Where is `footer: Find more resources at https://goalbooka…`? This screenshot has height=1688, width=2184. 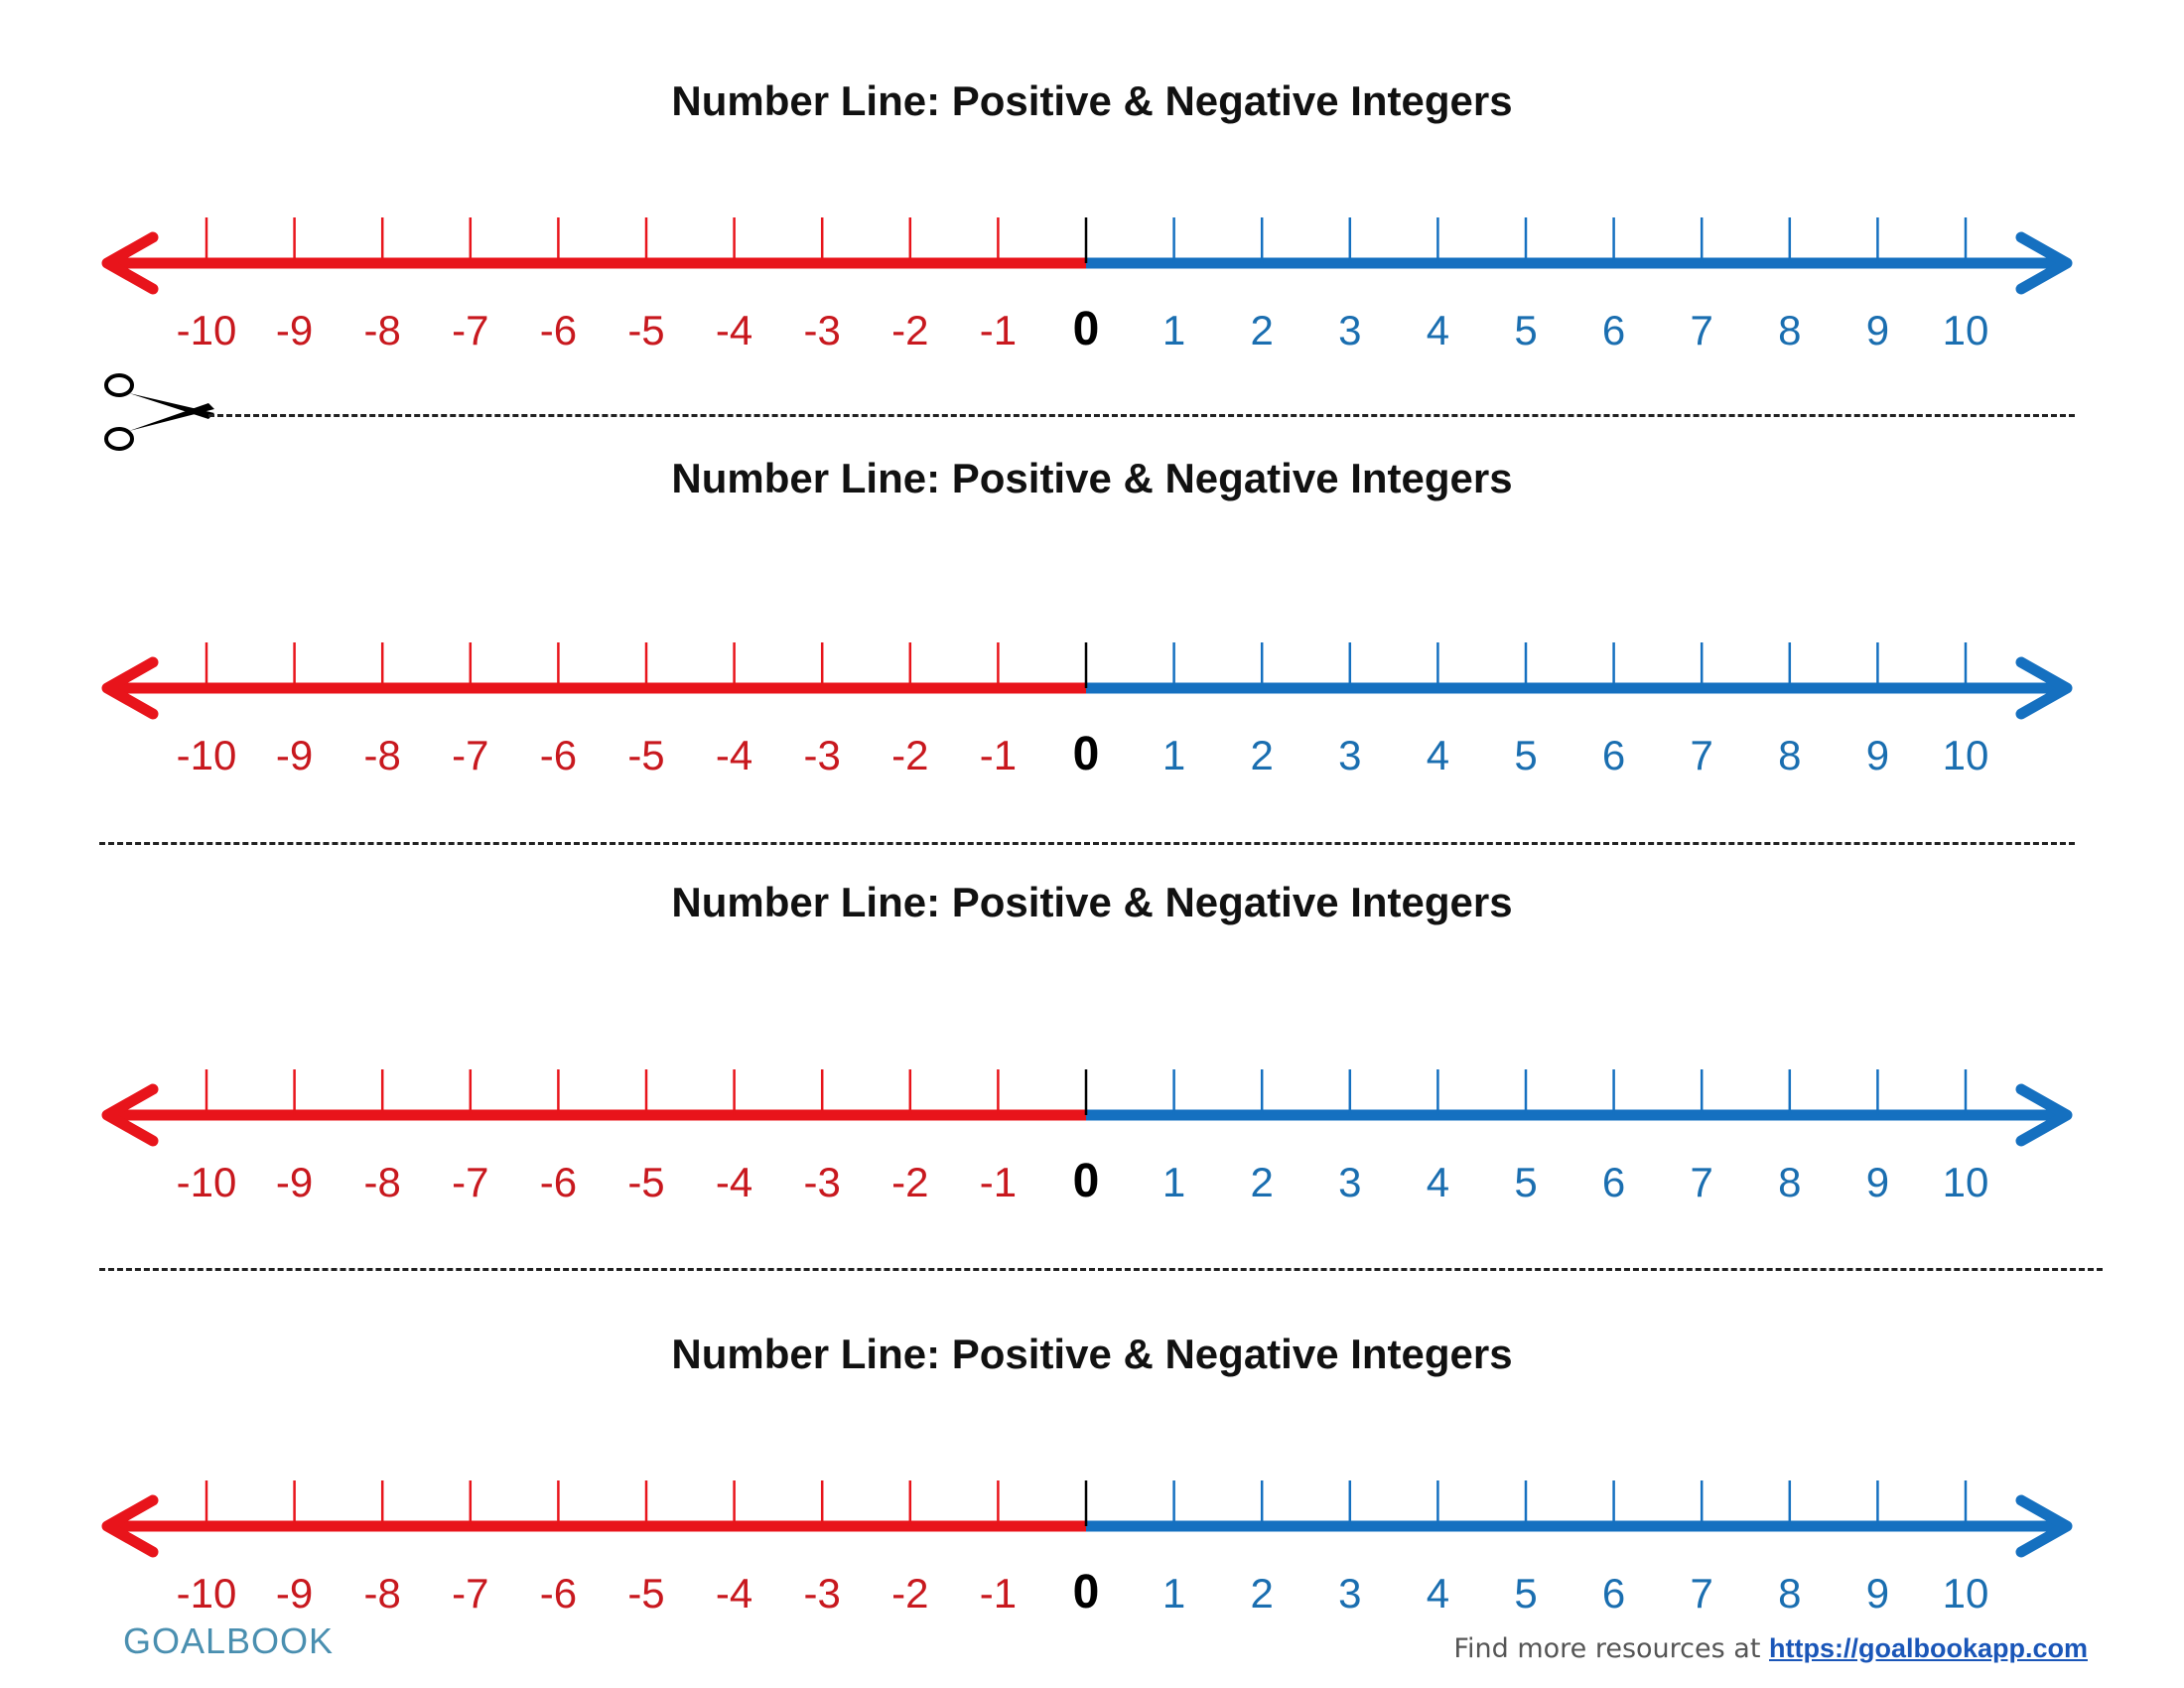
footer: Find more resources at https://goalbooka… is located at coordinates (1770, 1648).